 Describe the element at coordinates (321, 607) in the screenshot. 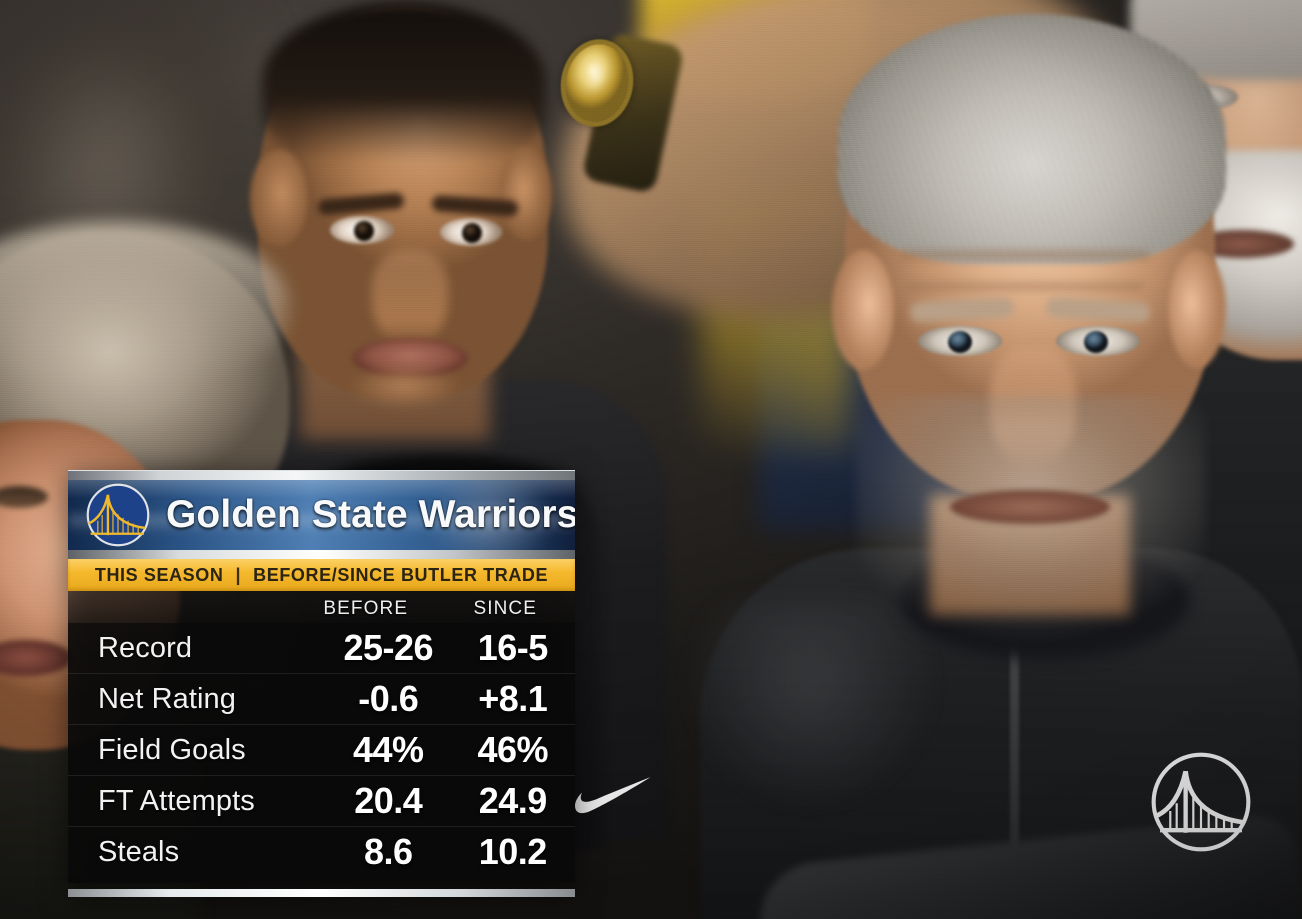

I see `table-column-header-row: BEFORE SINCE` at that location.